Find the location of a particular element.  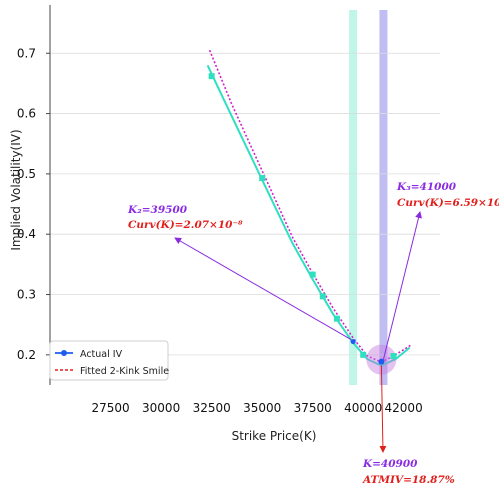

atm-strike-label: K=40900 is located at coordinates (390, 464).